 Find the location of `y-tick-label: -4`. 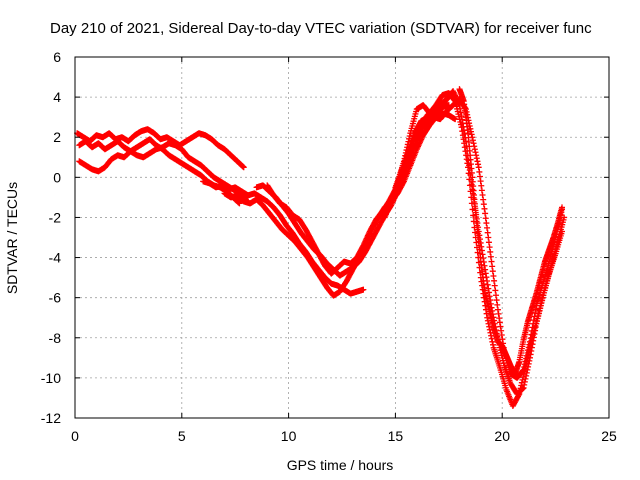

y-tick-label: -4 is located at coordinates (55, 258).